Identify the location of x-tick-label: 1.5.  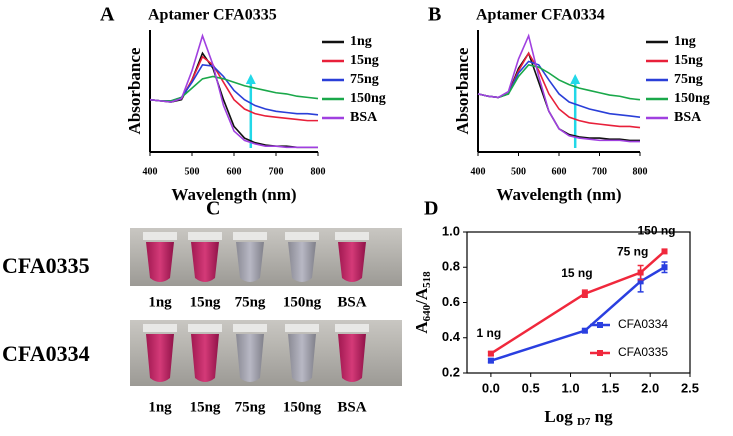
(610, 387).